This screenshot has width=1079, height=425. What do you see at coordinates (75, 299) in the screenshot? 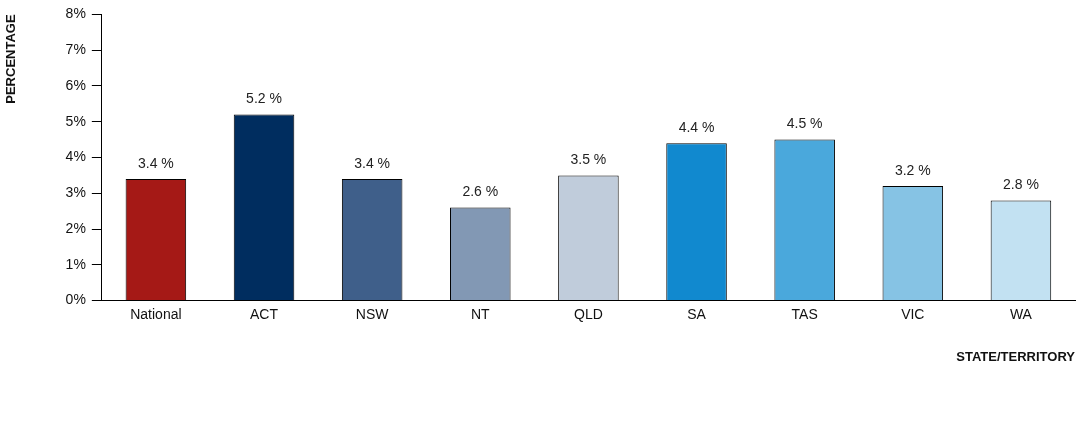
I see `y-tick-label: 0%` at bounding box center [75, 299].